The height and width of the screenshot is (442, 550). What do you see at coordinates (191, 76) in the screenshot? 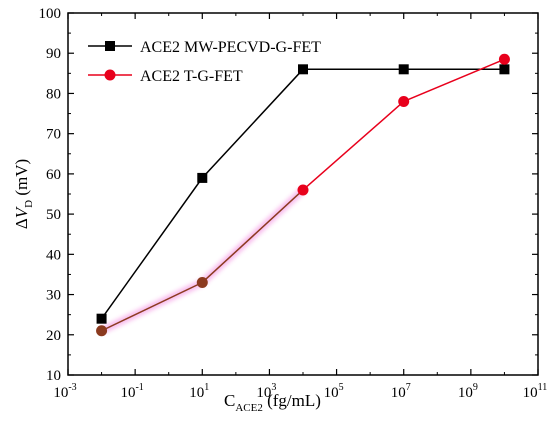
I see `legend-label-series-2: ACE2 T-G-FET` at bounding box center [191, 76].